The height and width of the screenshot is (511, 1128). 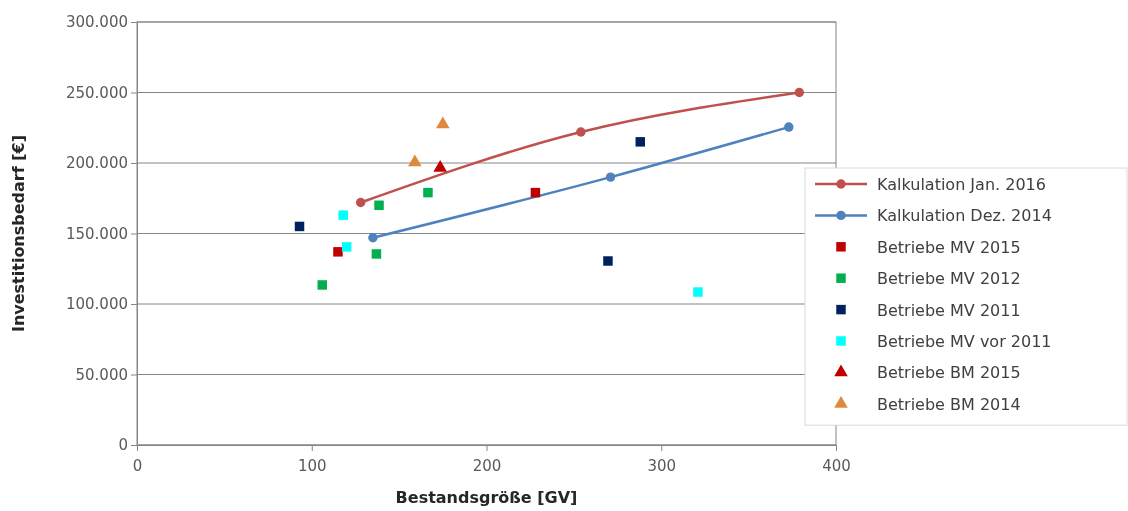 What do you see at coordinates (964, 216) in the screenshot?
I see `legend-label: Kalkulation Dez. 2014` at bounding box center [964, 216].